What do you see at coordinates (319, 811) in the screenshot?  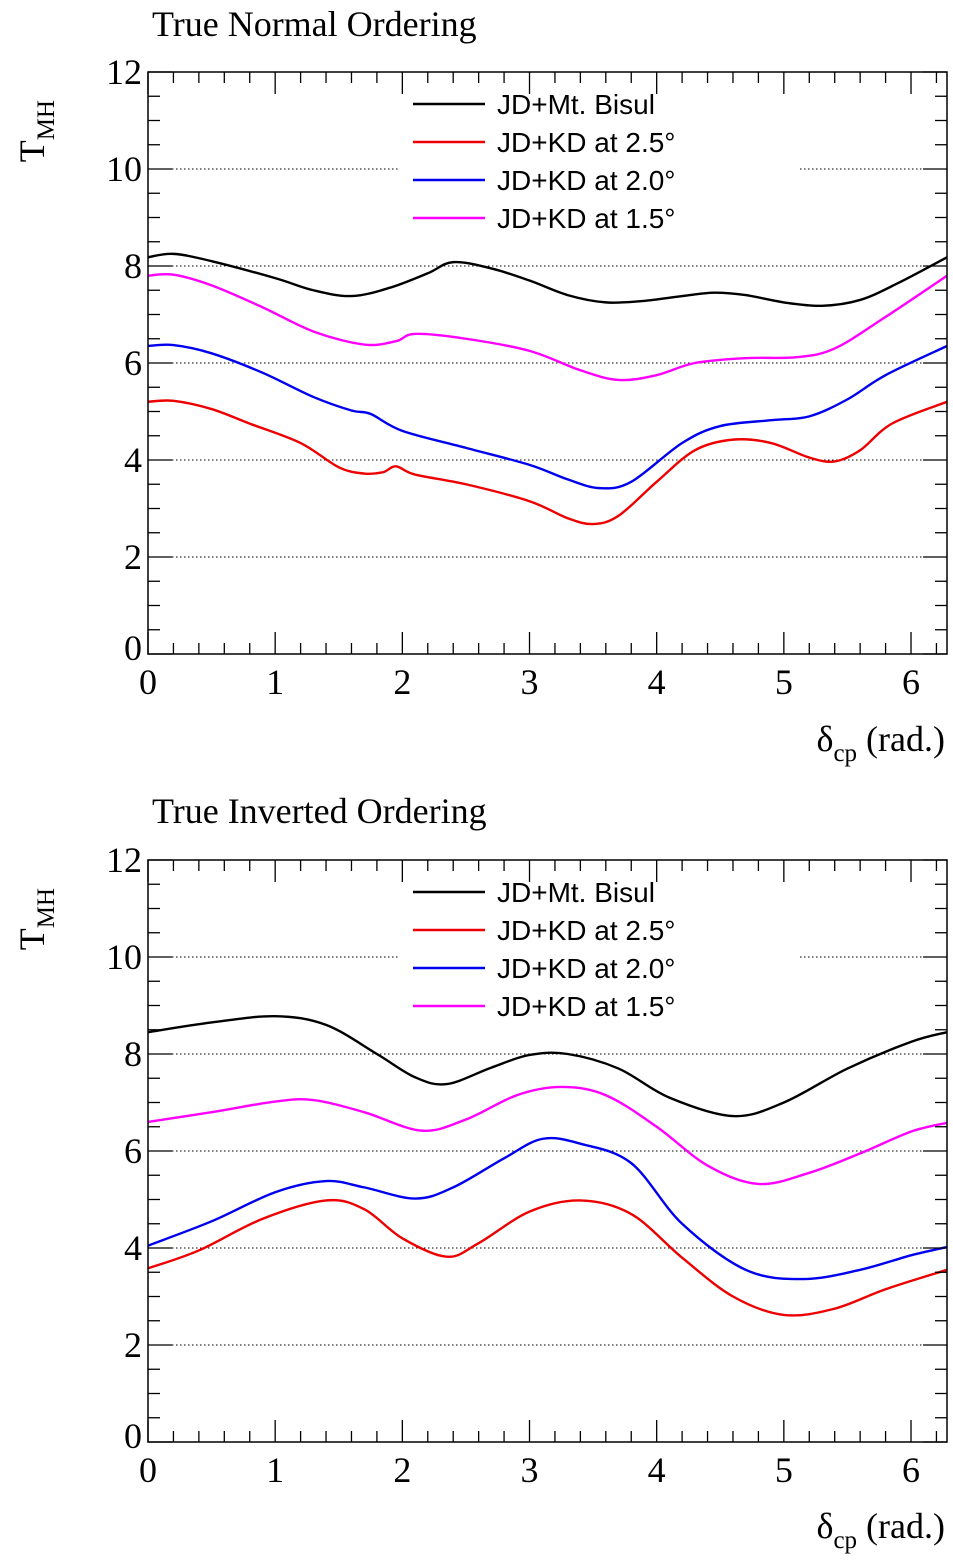 I see `chart-title: True Inverted Ordering` at bounding box center [319, 811].